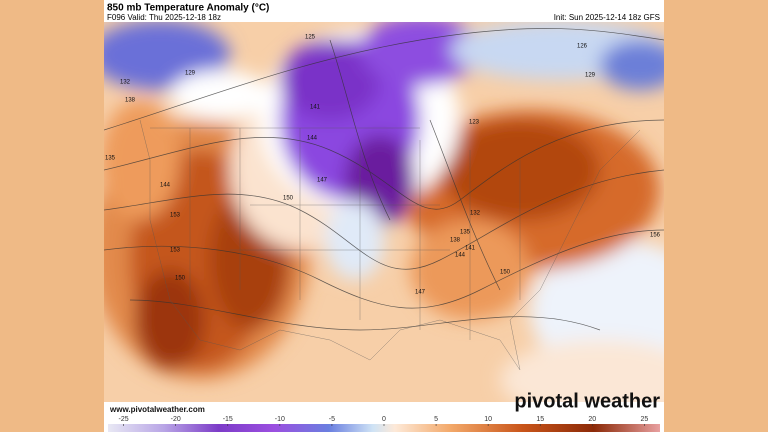 The width and height of the screenshot is (768, 432). I want to click on colorbar-tick-label: 5, so click(436, 419).